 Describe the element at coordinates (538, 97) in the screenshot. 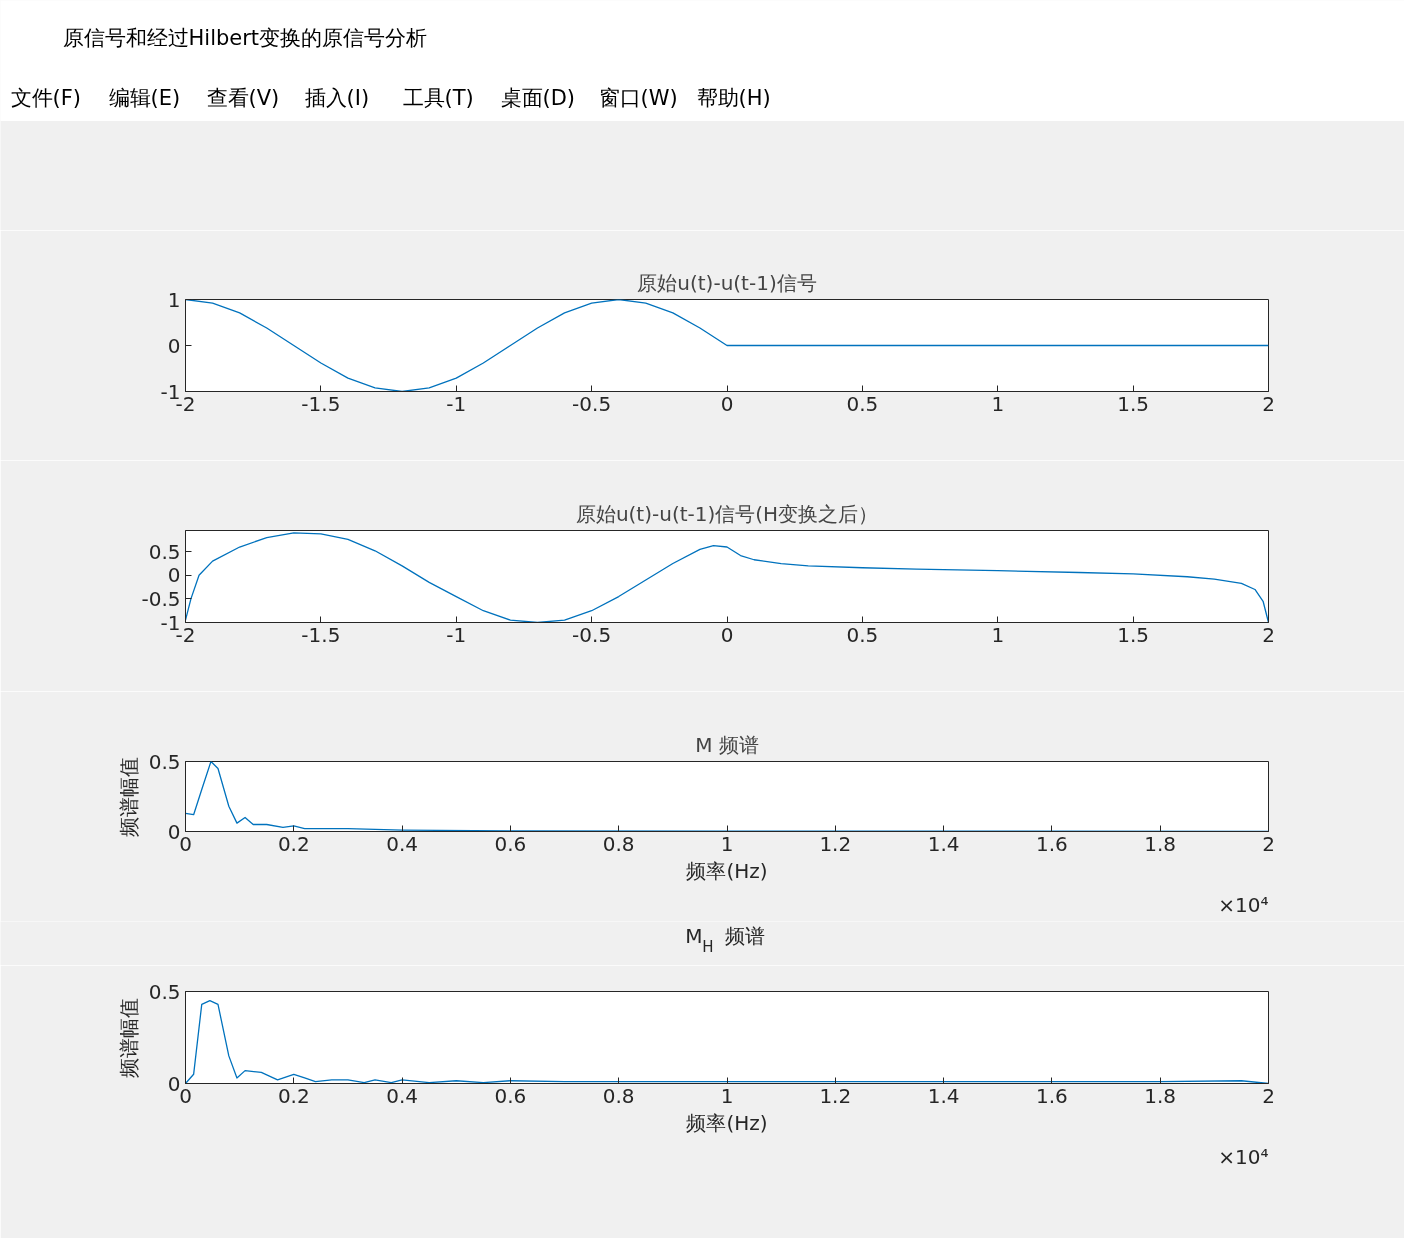

I see `text: 桌面(D)` at that location.